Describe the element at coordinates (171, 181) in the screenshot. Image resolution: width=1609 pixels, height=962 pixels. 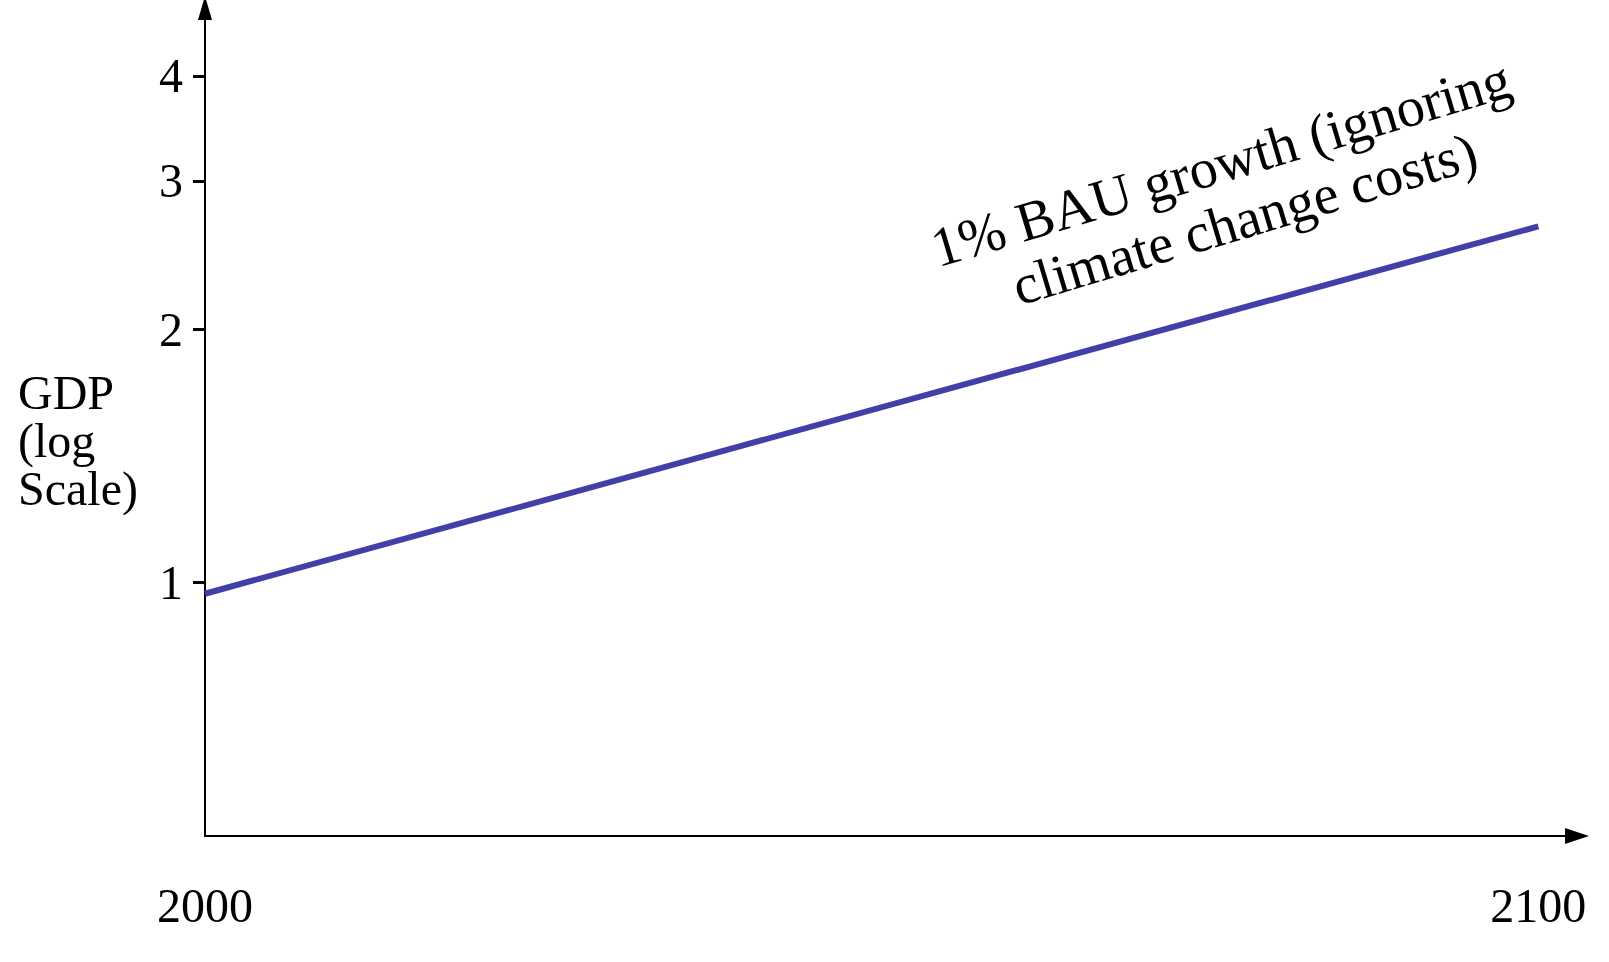
I see `y-tick-label: 3` at that location.